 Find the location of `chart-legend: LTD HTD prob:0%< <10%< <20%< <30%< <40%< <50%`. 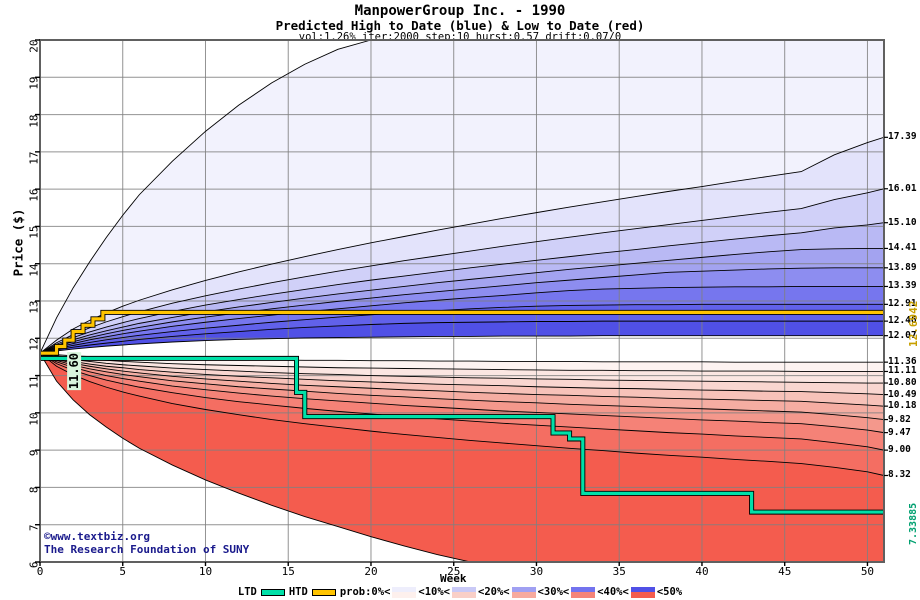

chart-legend: LTD HTD prob:0%< <10%< <20%< <30%< <40%< <50% is located at coordinates (460, 592).